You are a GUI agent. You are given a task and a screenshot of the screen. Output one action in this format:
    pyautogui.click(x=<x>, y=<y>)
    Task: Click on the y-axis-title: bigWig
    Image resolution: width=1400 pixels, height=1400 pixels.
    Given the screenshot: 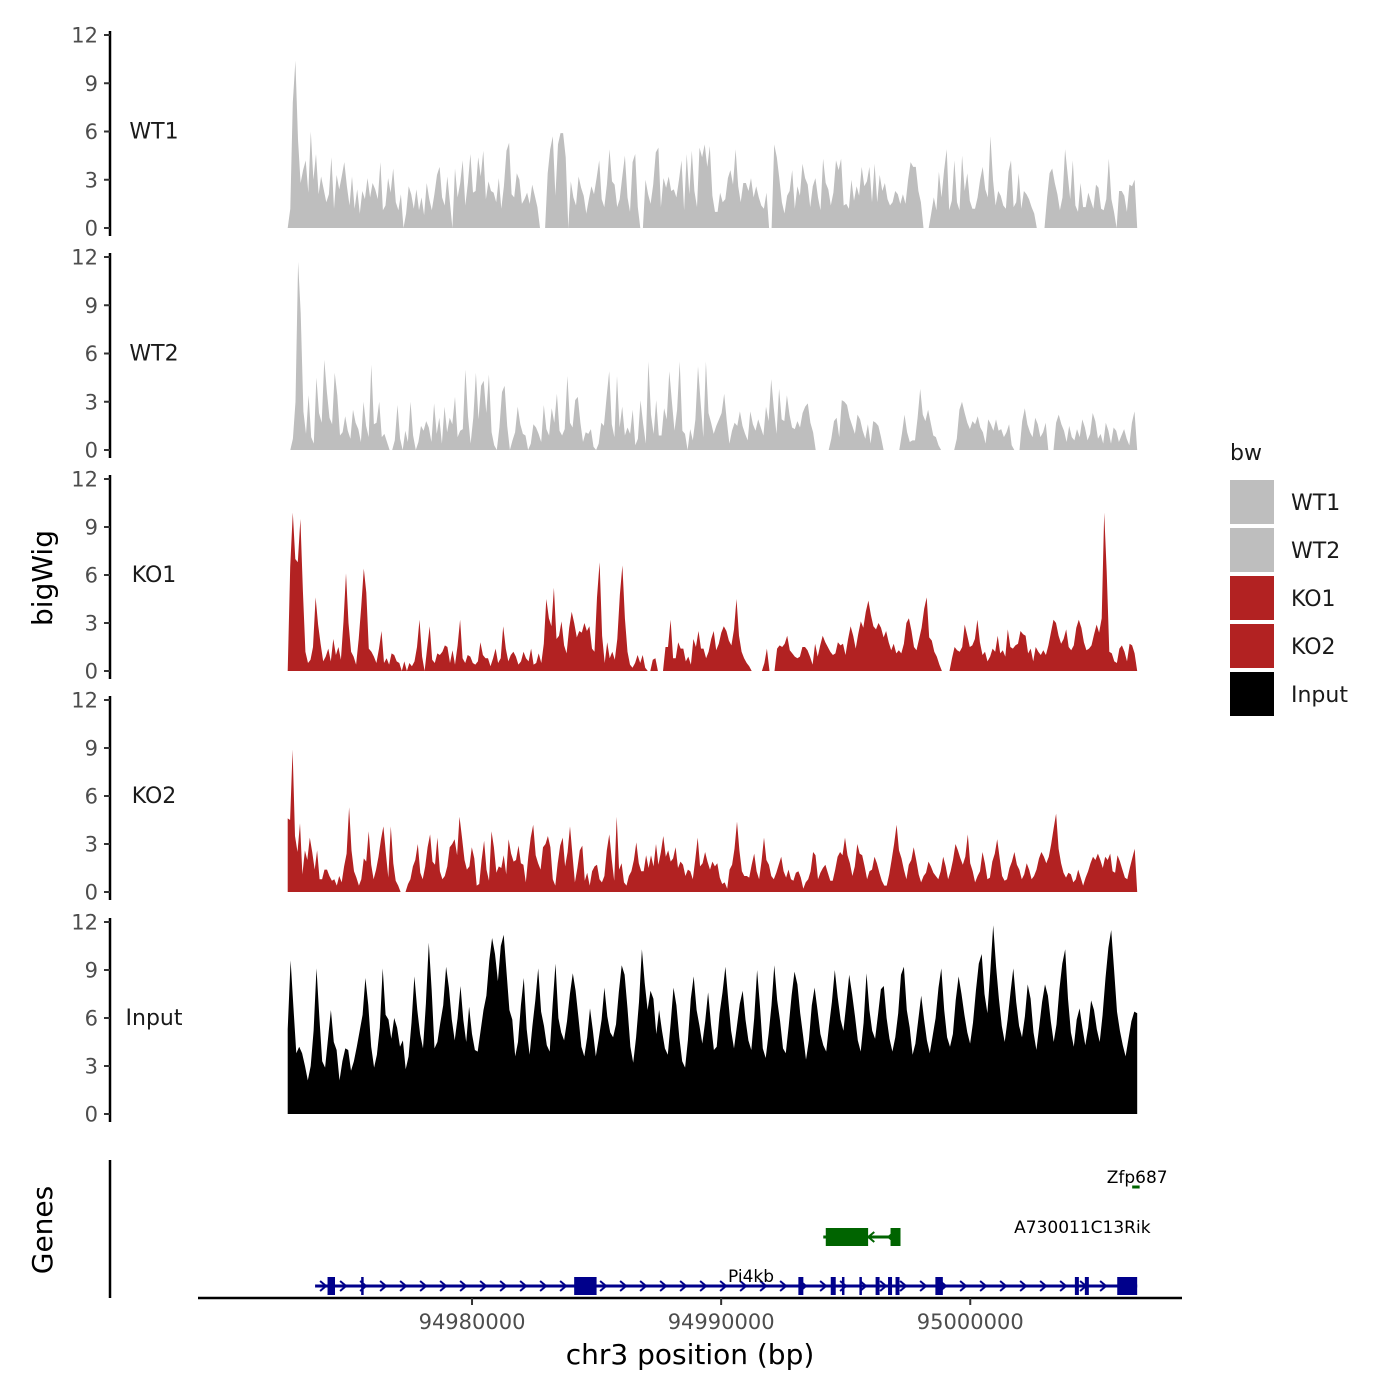 What is the action you would take?
    pyautogui.click(x=42, y=578)
    